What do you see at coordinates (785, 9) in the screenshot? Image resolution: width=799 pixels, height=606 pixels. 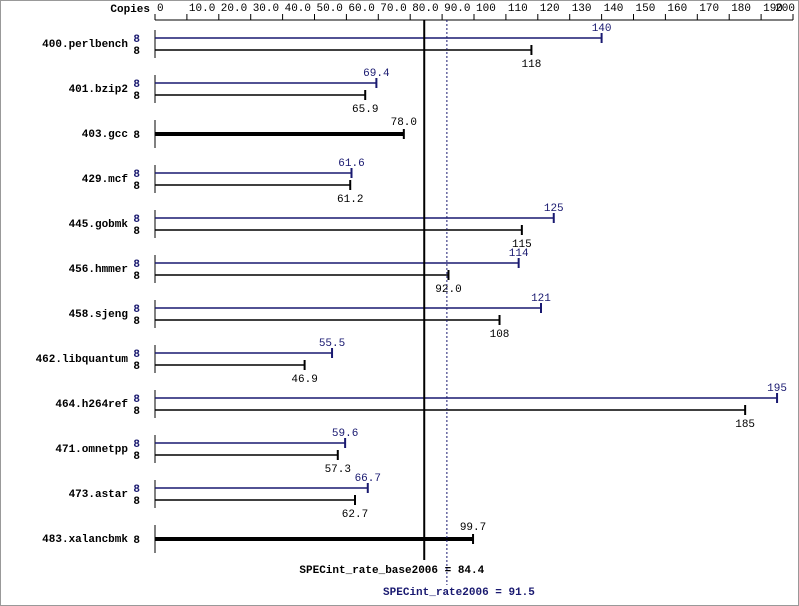 I see `x-tick-label: 200` at bounding box center [785, 9].